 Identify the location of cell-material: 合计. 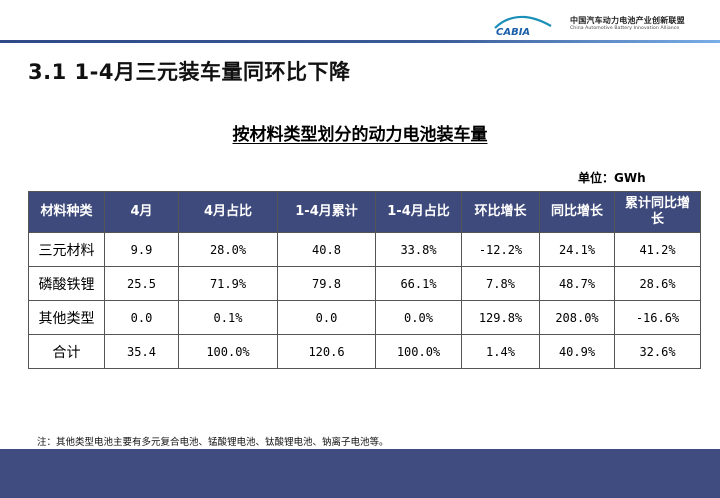
(66, 351).